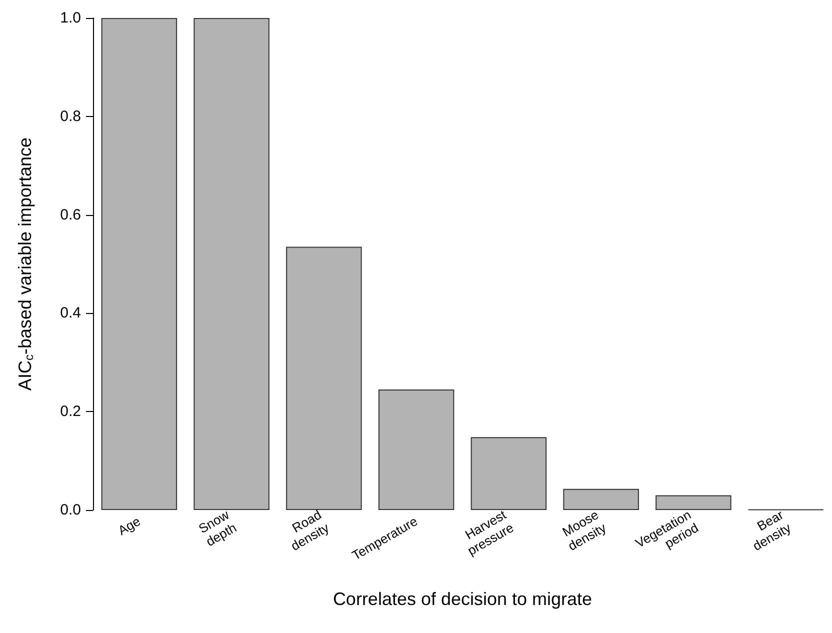 The width and height of the screenshot is (832, 633). I want to click on x-tick-label: Age, so click(129, 526).